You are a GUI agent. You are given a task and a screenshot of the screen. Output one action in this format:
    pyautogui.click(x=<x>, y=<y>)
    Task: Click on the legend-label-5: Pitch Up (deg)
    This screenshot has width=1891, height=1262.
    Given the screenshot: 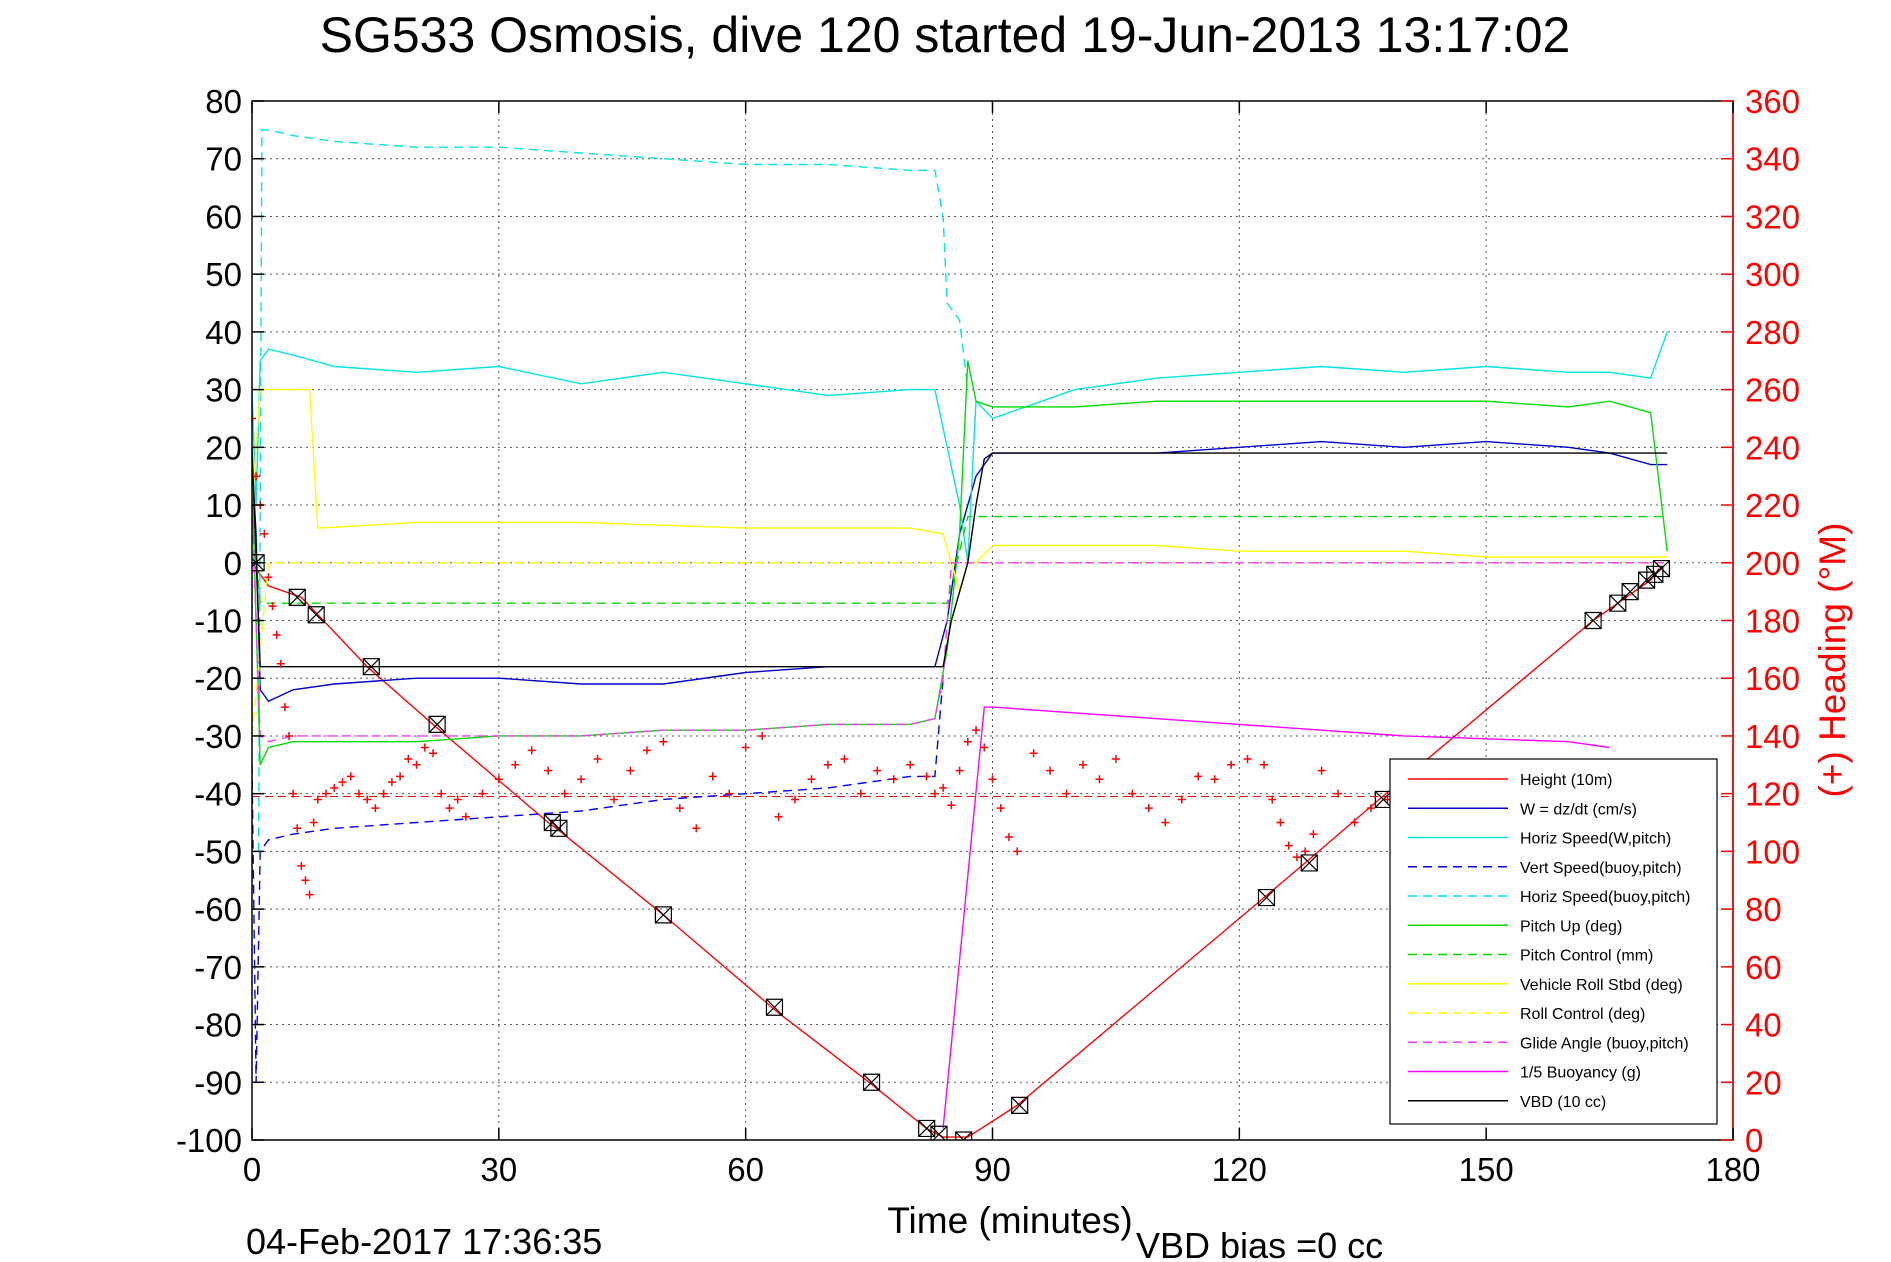 What is the action you would take?
    pyautogui.click(x=1571, y=926)
    